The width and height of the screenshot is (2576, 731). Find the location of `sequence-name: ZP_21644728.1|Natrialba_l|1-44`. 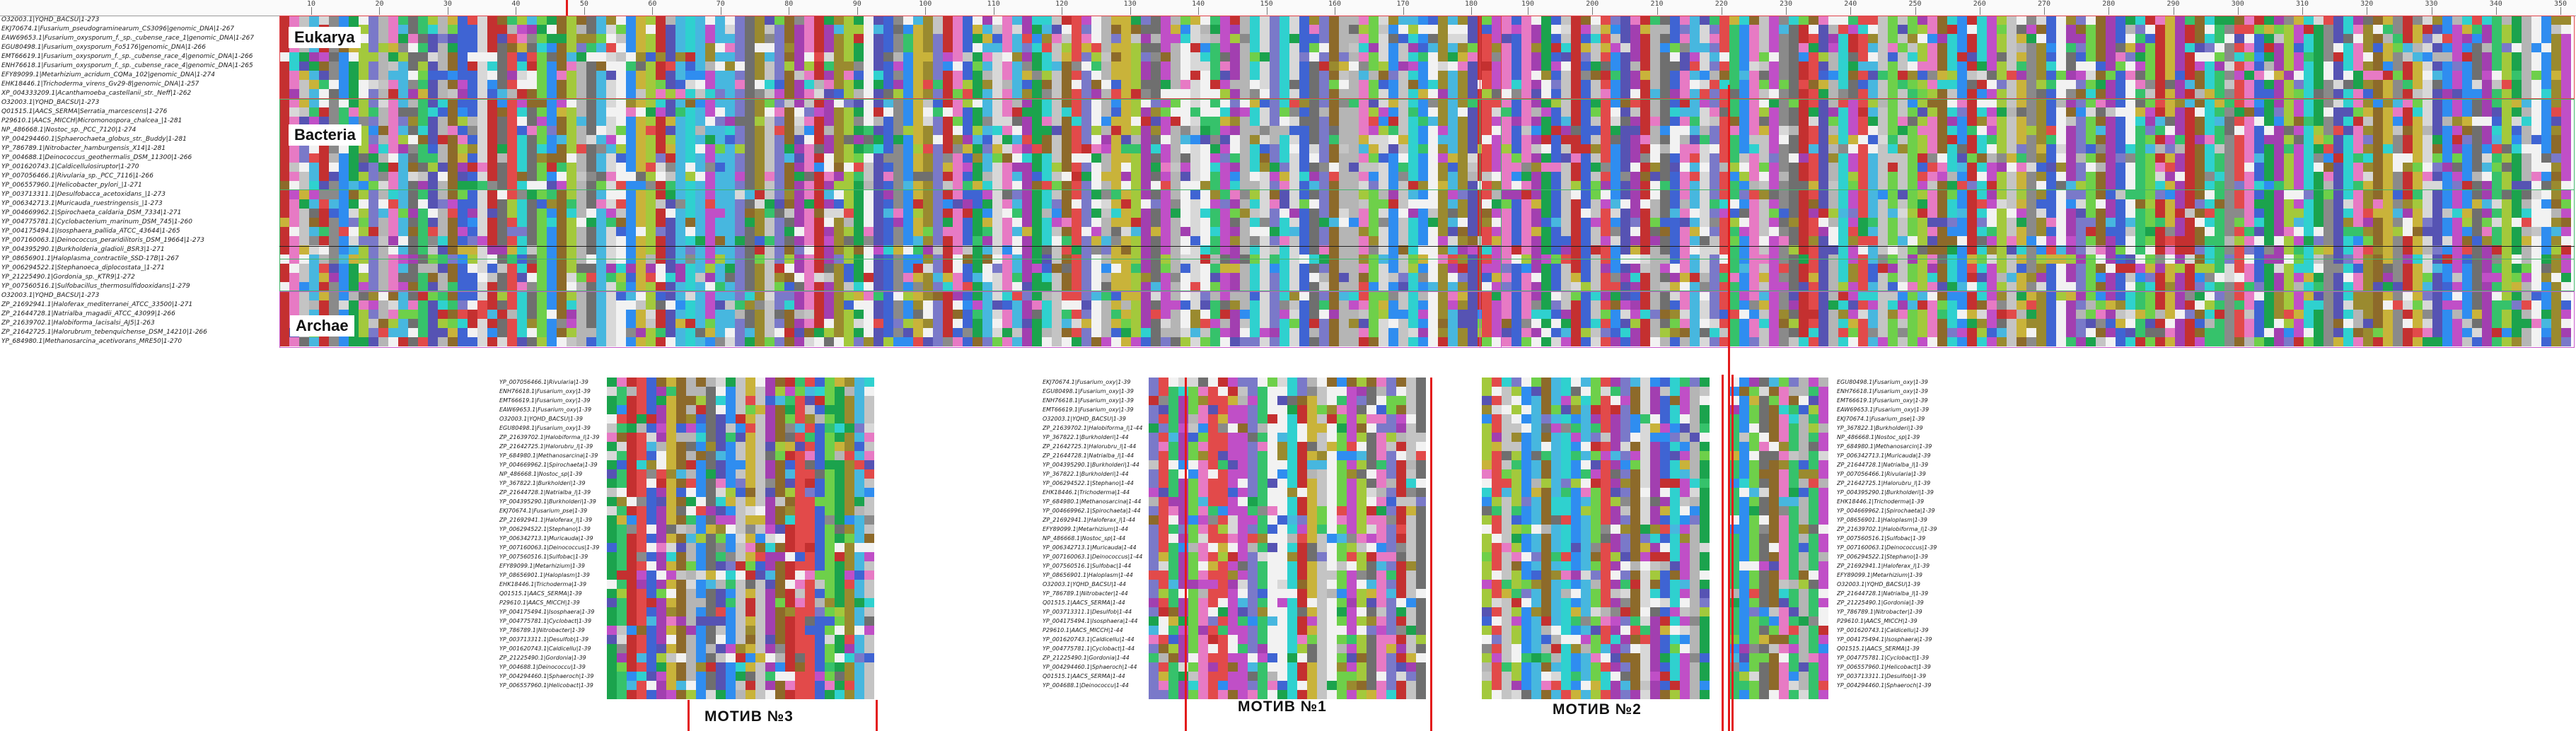

sequence-name: ZP_21644728.1|Natrialba_l|1-44 is located at coordinates (1089, 455).